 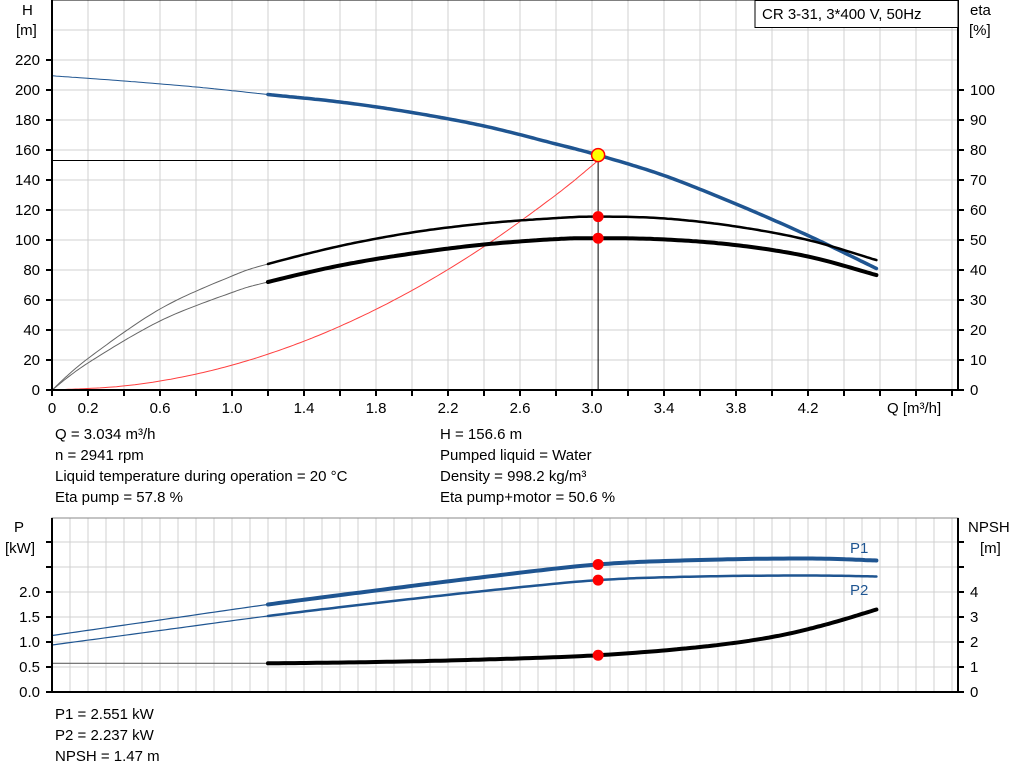 I want to click on eta-tick-label: 30, so click(x=978, y=300).